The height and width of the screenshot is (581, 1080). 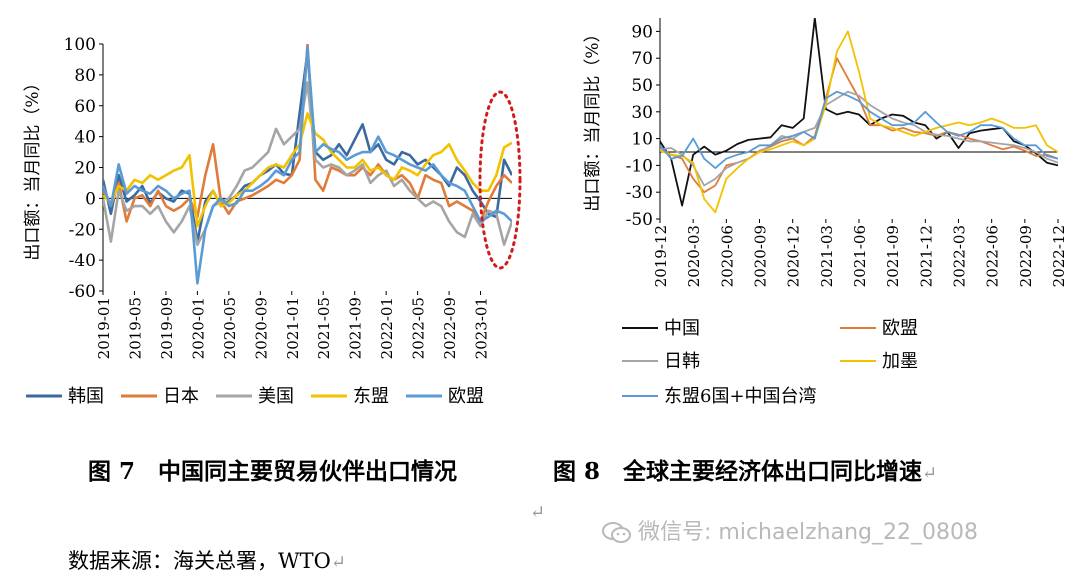 What do you see at coordinates (808, 532) in the screenshot?
I see `watermark-text: 微信号: michaelzhang_22_0808` at bounding box center [808, 532].